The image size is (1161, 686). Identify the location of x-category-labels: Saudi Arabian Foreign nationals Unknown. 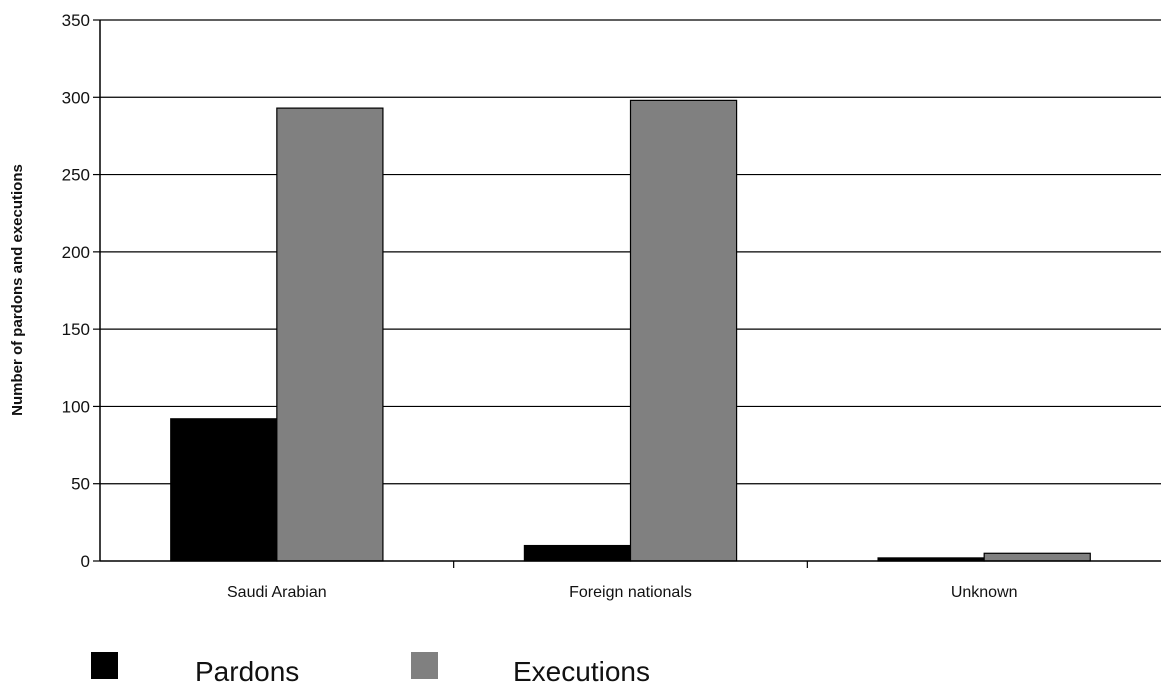
(622, 581).